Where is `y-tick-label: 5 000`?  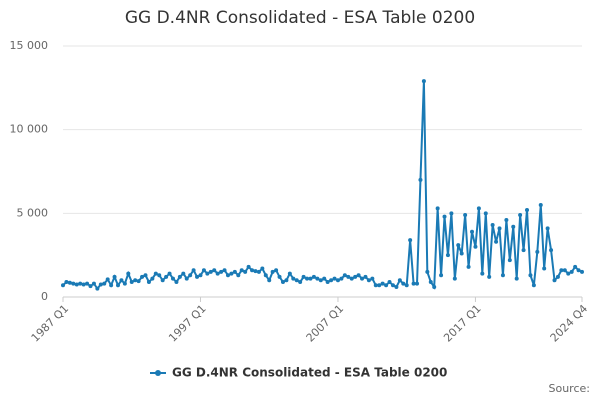 y-tick-label: 5 000 is located at coordinates (33, 212).